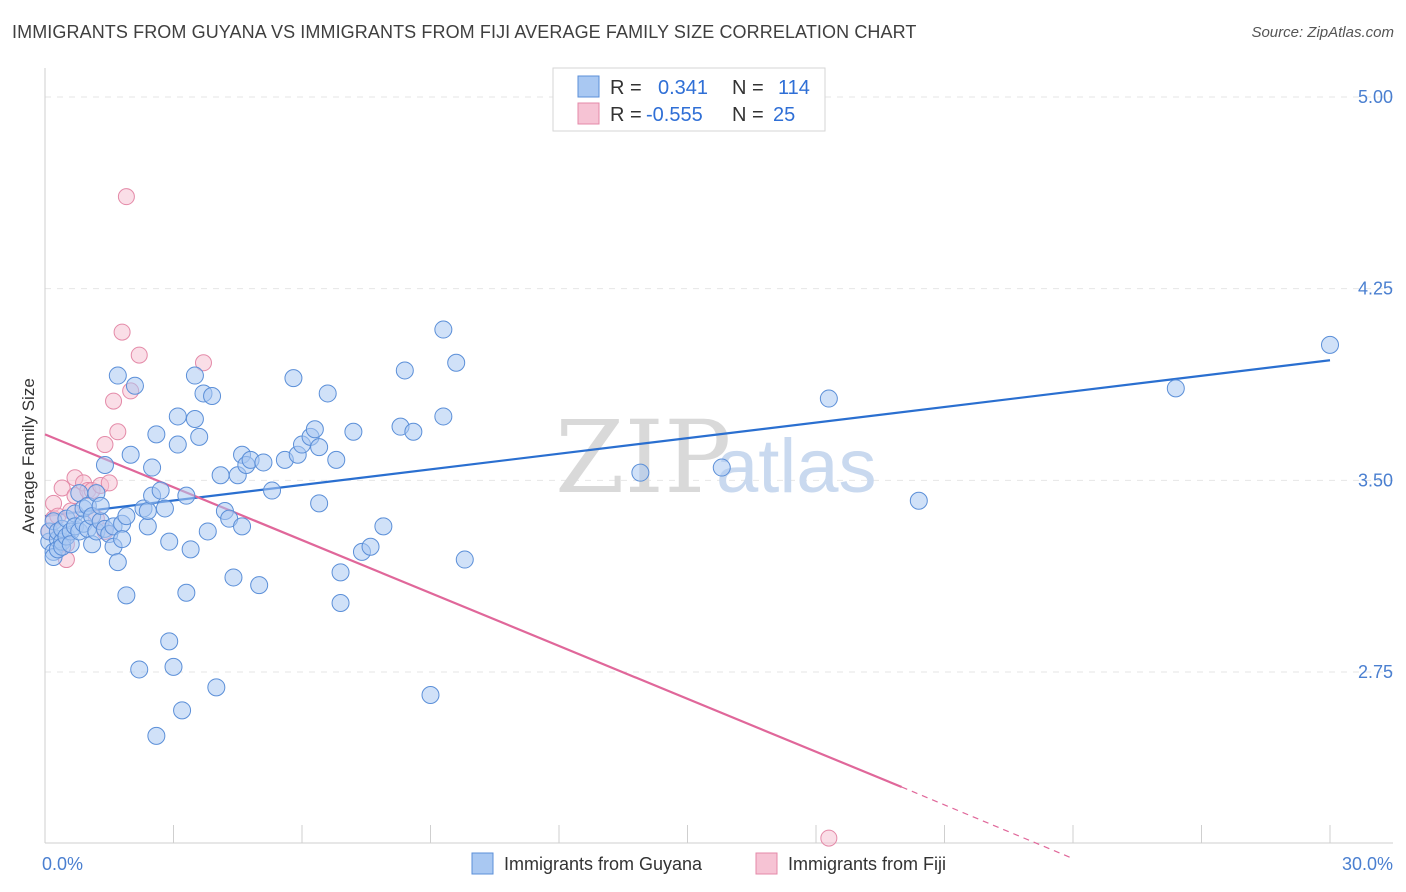 Image resolution: width=1406 pixels, height=892 pixels. What do you see at coordinates (748, 88) in the screenshot?
I see `legend-n-label-guyana: N =` at bounding box center [748, 88].